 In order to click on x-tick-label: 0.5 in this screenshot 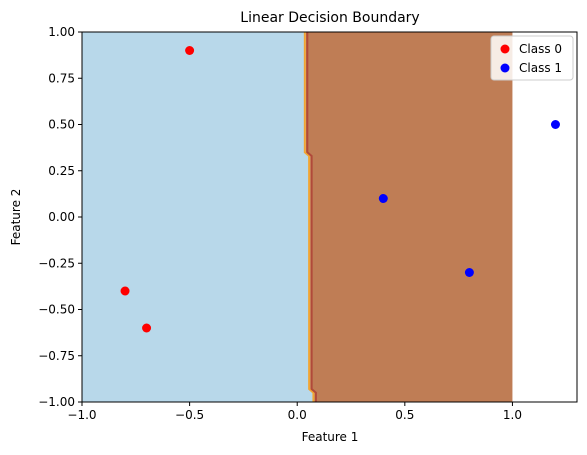, I will do `click(404, 415)`.